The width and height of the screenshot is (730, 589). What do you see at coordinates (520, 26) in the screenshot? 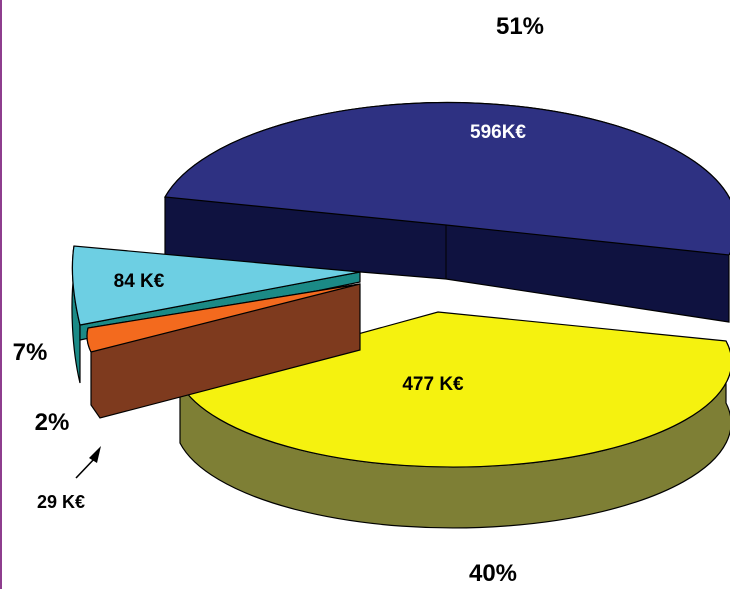
I see `slice-596k-percent-label: 51%` at bounding box center [520, 26].